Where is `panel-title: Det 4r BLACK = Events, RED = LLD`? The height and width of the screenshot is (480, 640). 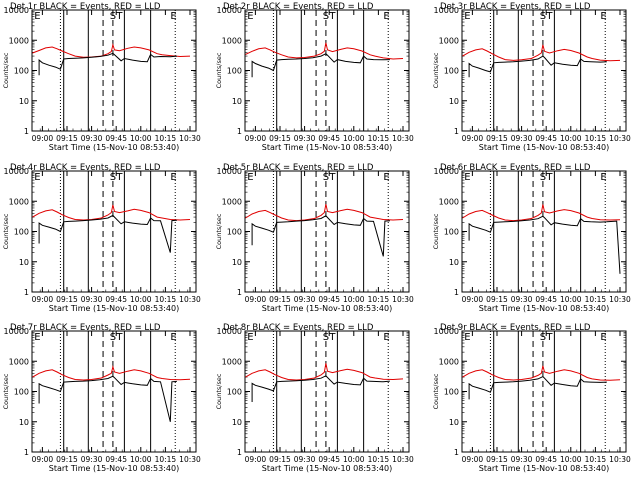
panel-title: Det 4r BLACK = Events, RED = LLD is located at coordinates (85, 168).